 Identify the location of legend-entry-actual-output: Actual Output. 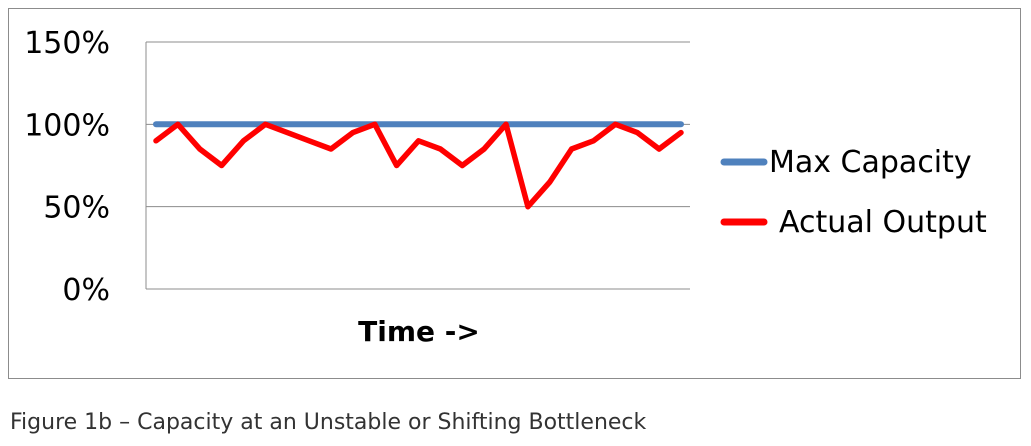
(853, 222).